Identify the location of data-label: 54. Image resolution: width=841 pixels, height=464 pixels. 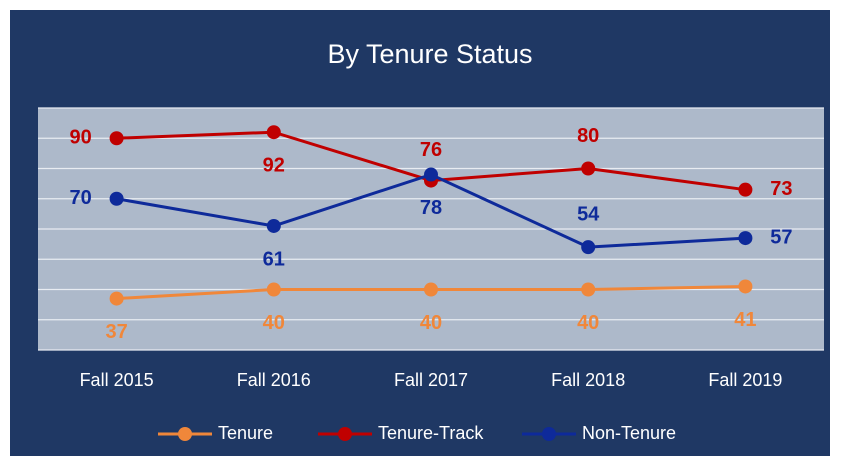
(588, 214).